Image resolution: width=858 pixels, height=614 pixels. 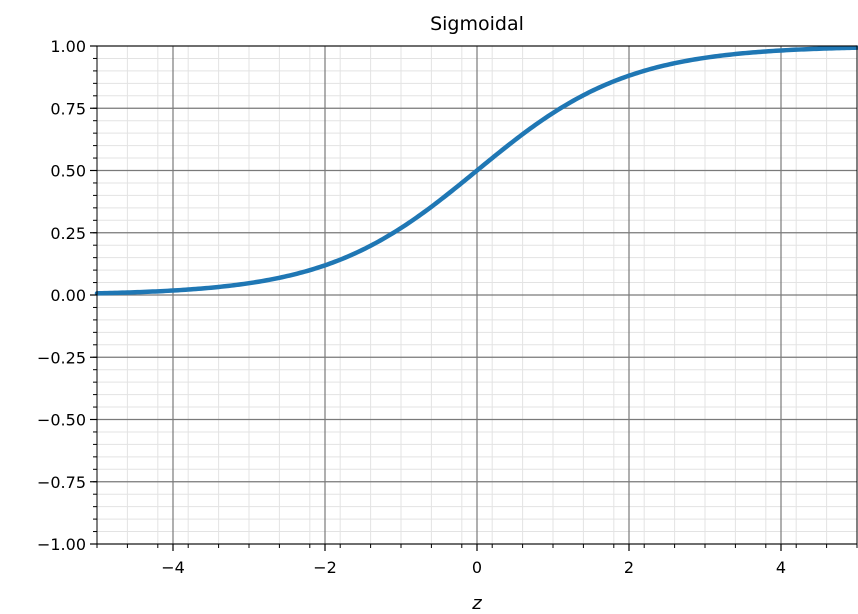 I want to click on y-tick-label: −0.75, so click(x=61, y=482).